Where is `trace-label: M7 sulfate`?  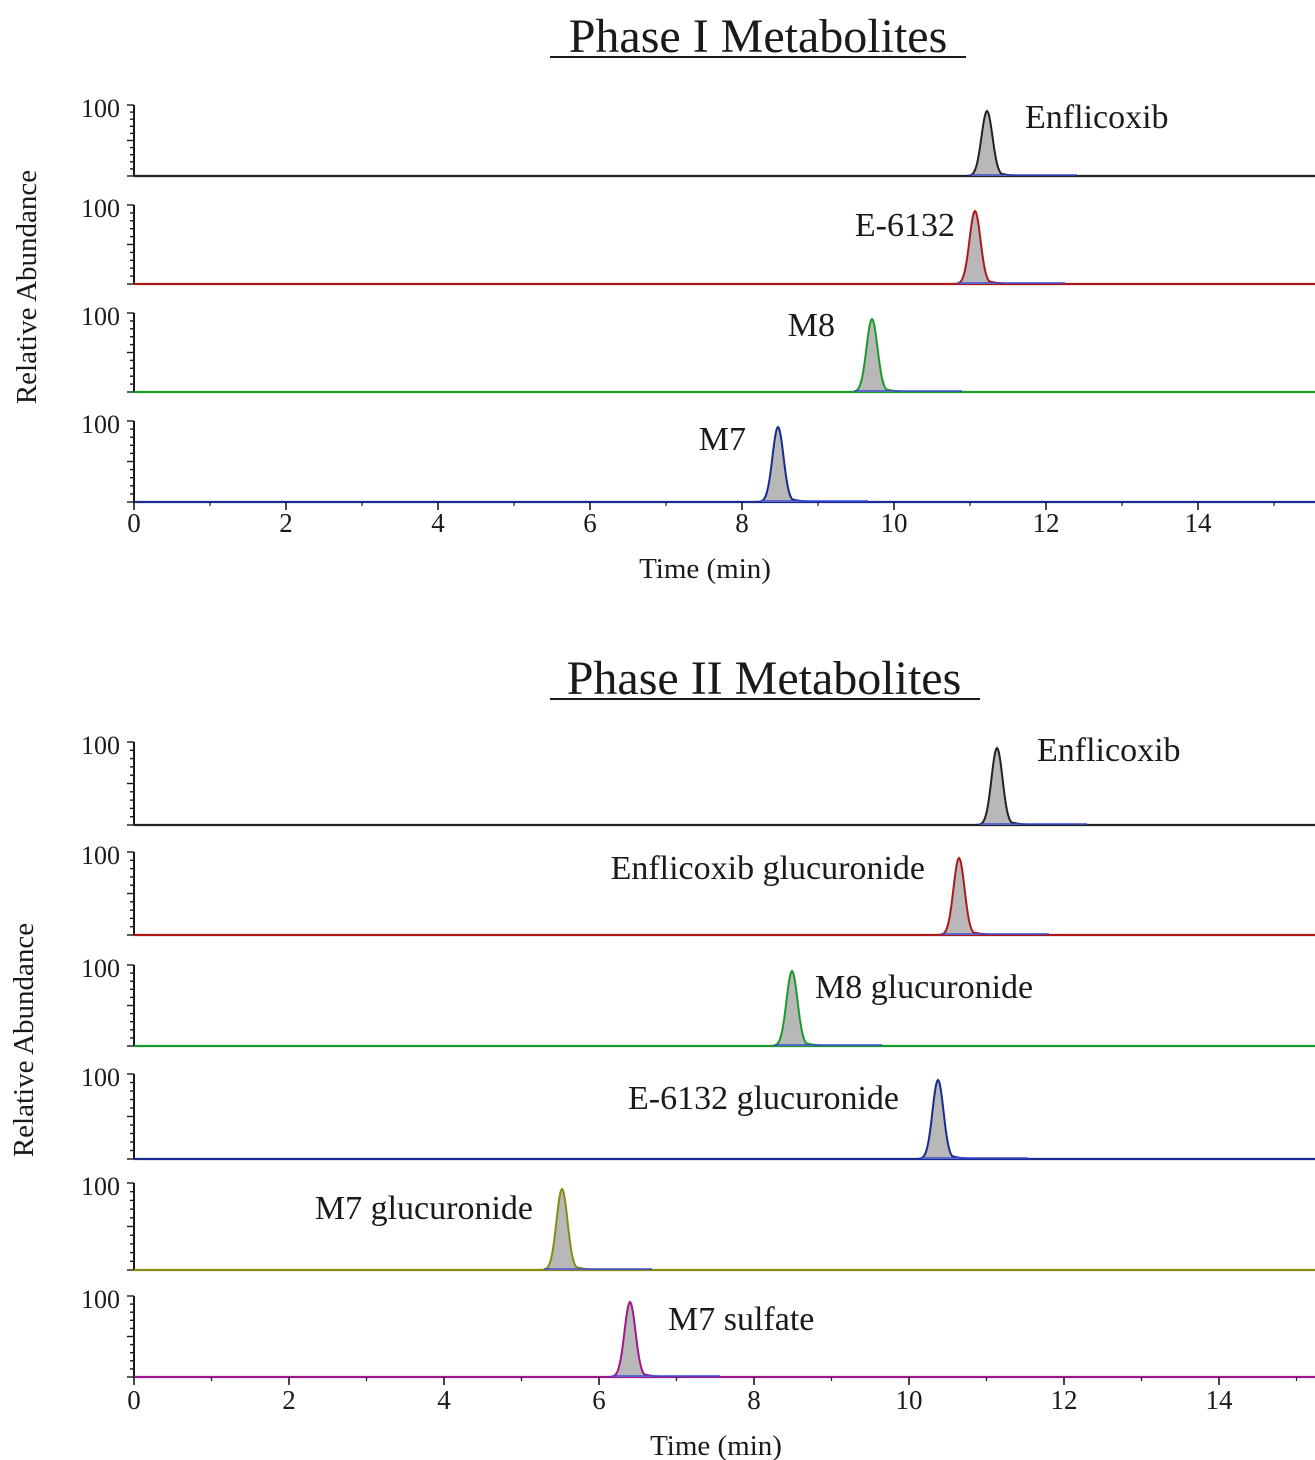
trace-label: M7 sulfate is located at coordinates (741, 1319).